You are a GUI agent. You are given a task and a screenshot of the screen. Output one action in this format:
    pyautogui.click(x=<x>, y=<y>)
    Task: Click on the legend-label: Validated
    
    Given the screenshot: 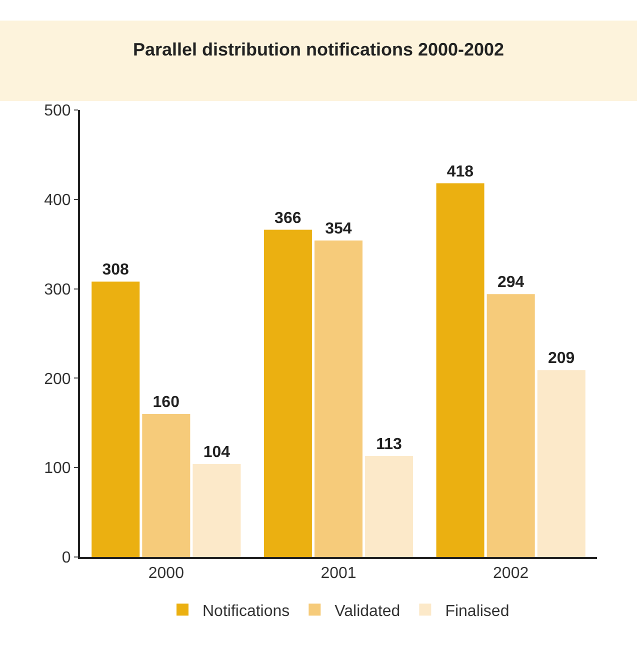 What is the action you would take?
    pyautogui.click(x=367, y=611)
    